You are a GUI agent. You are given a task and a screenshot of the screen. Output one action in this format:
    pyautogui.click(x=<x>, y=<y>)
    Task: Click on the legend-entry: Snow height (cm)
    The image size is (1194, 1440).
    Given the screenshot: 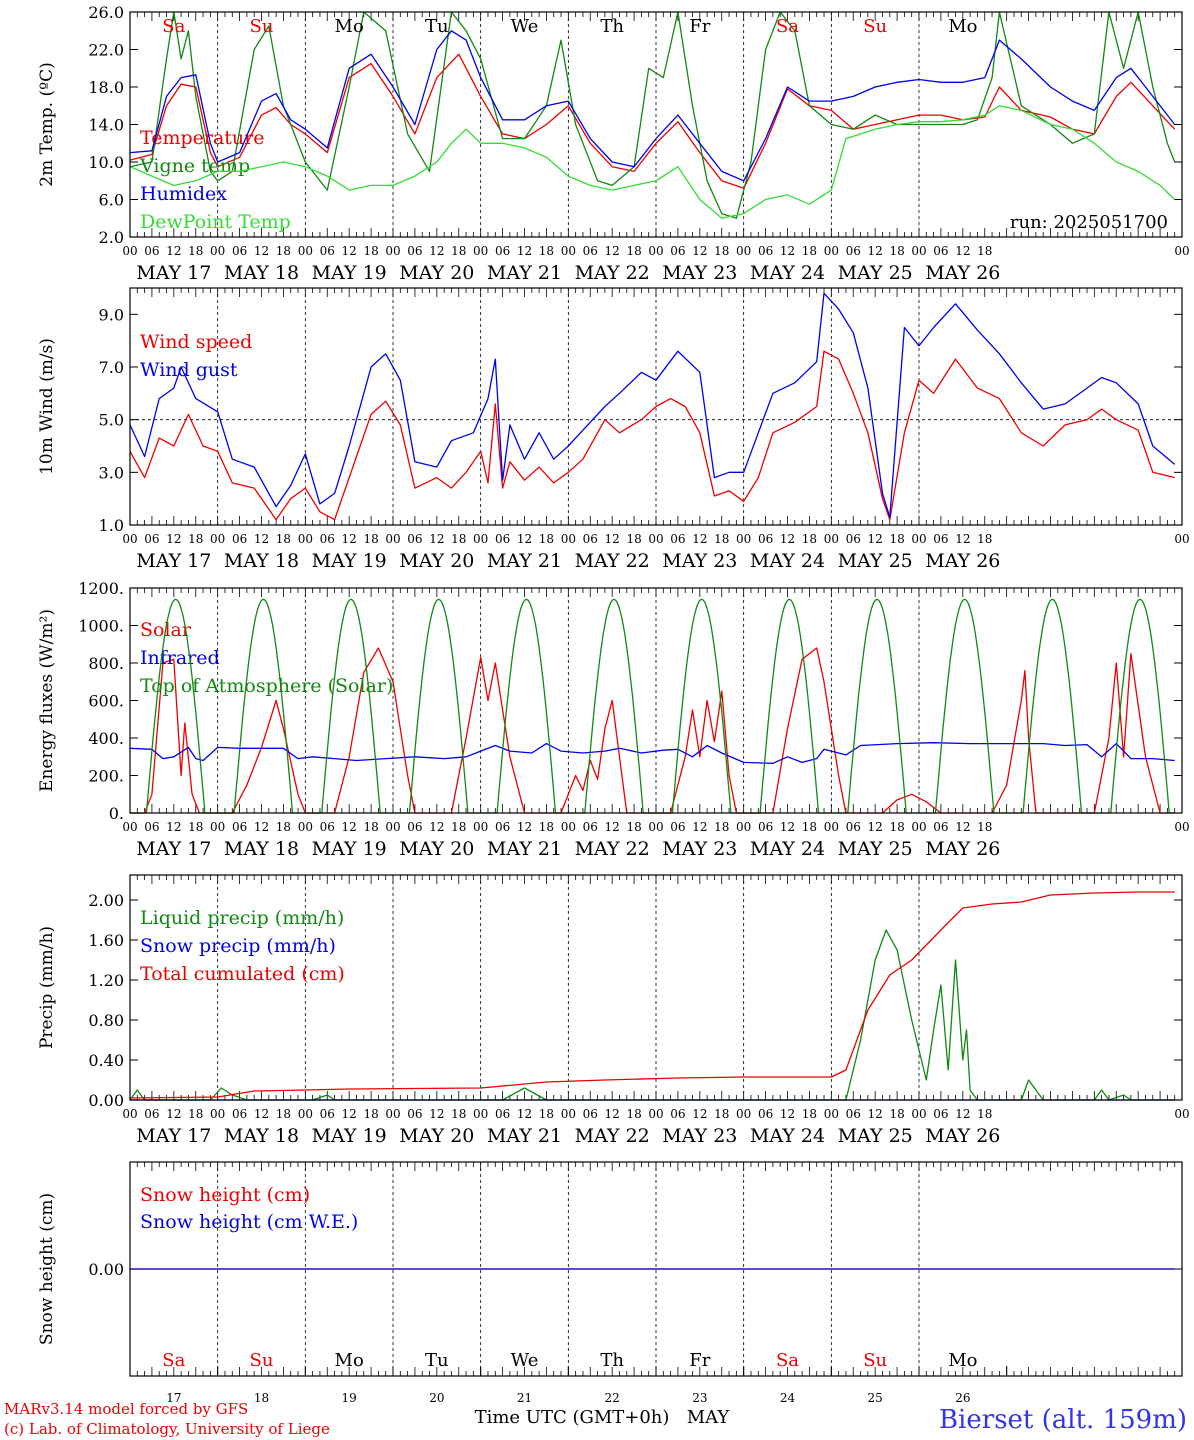 What is the action you would take?
    pyautogui.click(x=225, y=1195)
    